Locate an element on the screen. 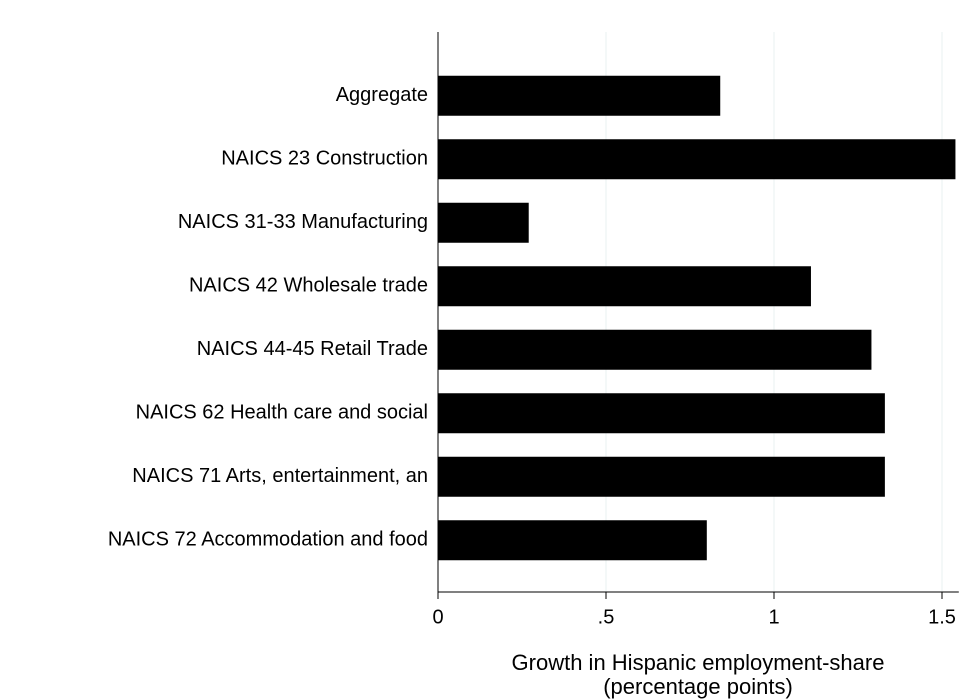 The image size is (972, 700). x-tick-label: .5 is located at coordinates (606, 617).